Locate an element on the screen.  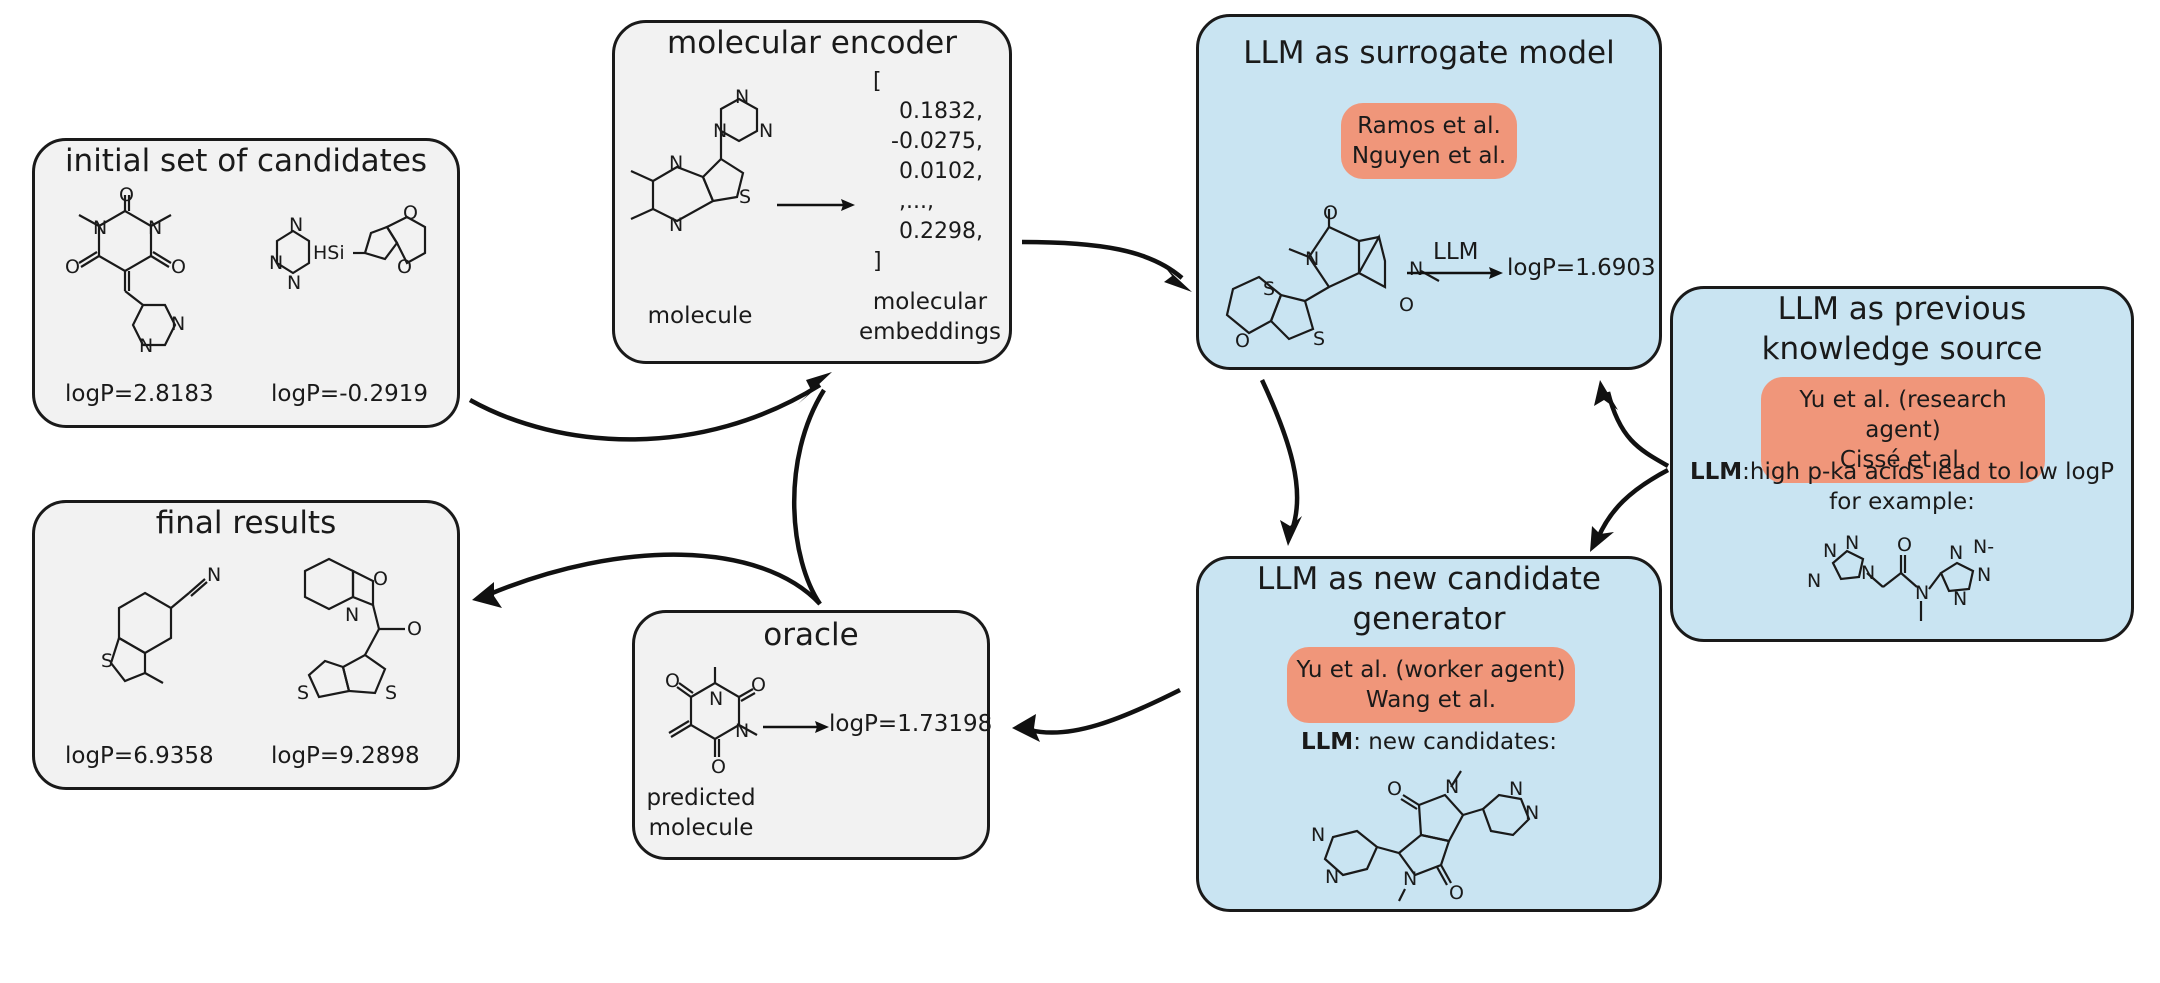
vector-value-4: 0.2298, is located at coordinates (941, 231).